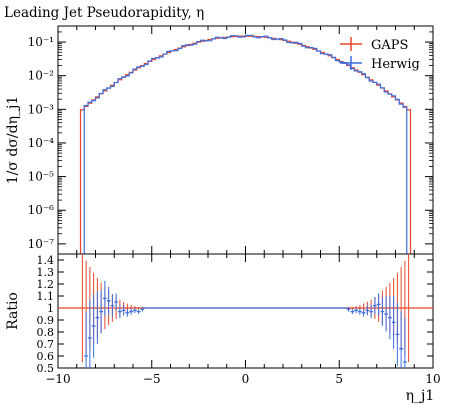  Describe the element at coordinates (420, 396) in the screenshot. I see `x-axis-label: η_j1` at that location.